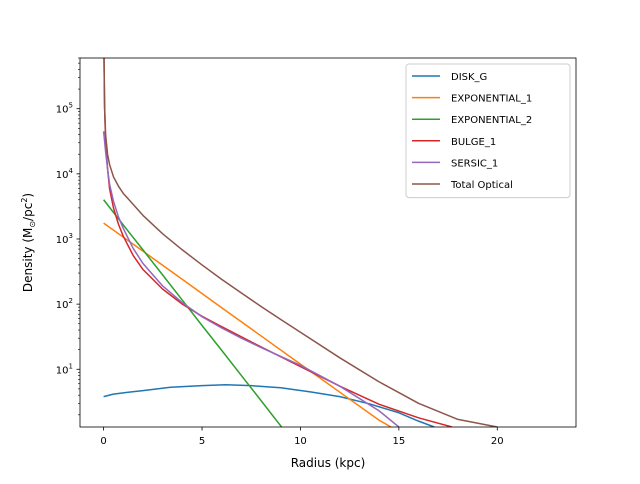 The width and height of the screenshot is (640, 484). Describe the element at coordinates (474, 163) in the screenshot. I see `legend-label: SERSIC_1` at that location.